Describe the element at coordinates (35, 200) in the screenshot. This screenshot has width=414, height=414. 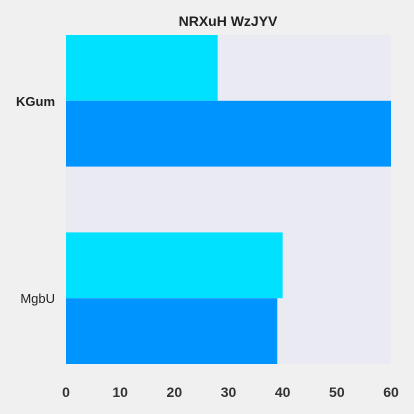
I see `y-tick-labels: KGum MgbU` at that location.